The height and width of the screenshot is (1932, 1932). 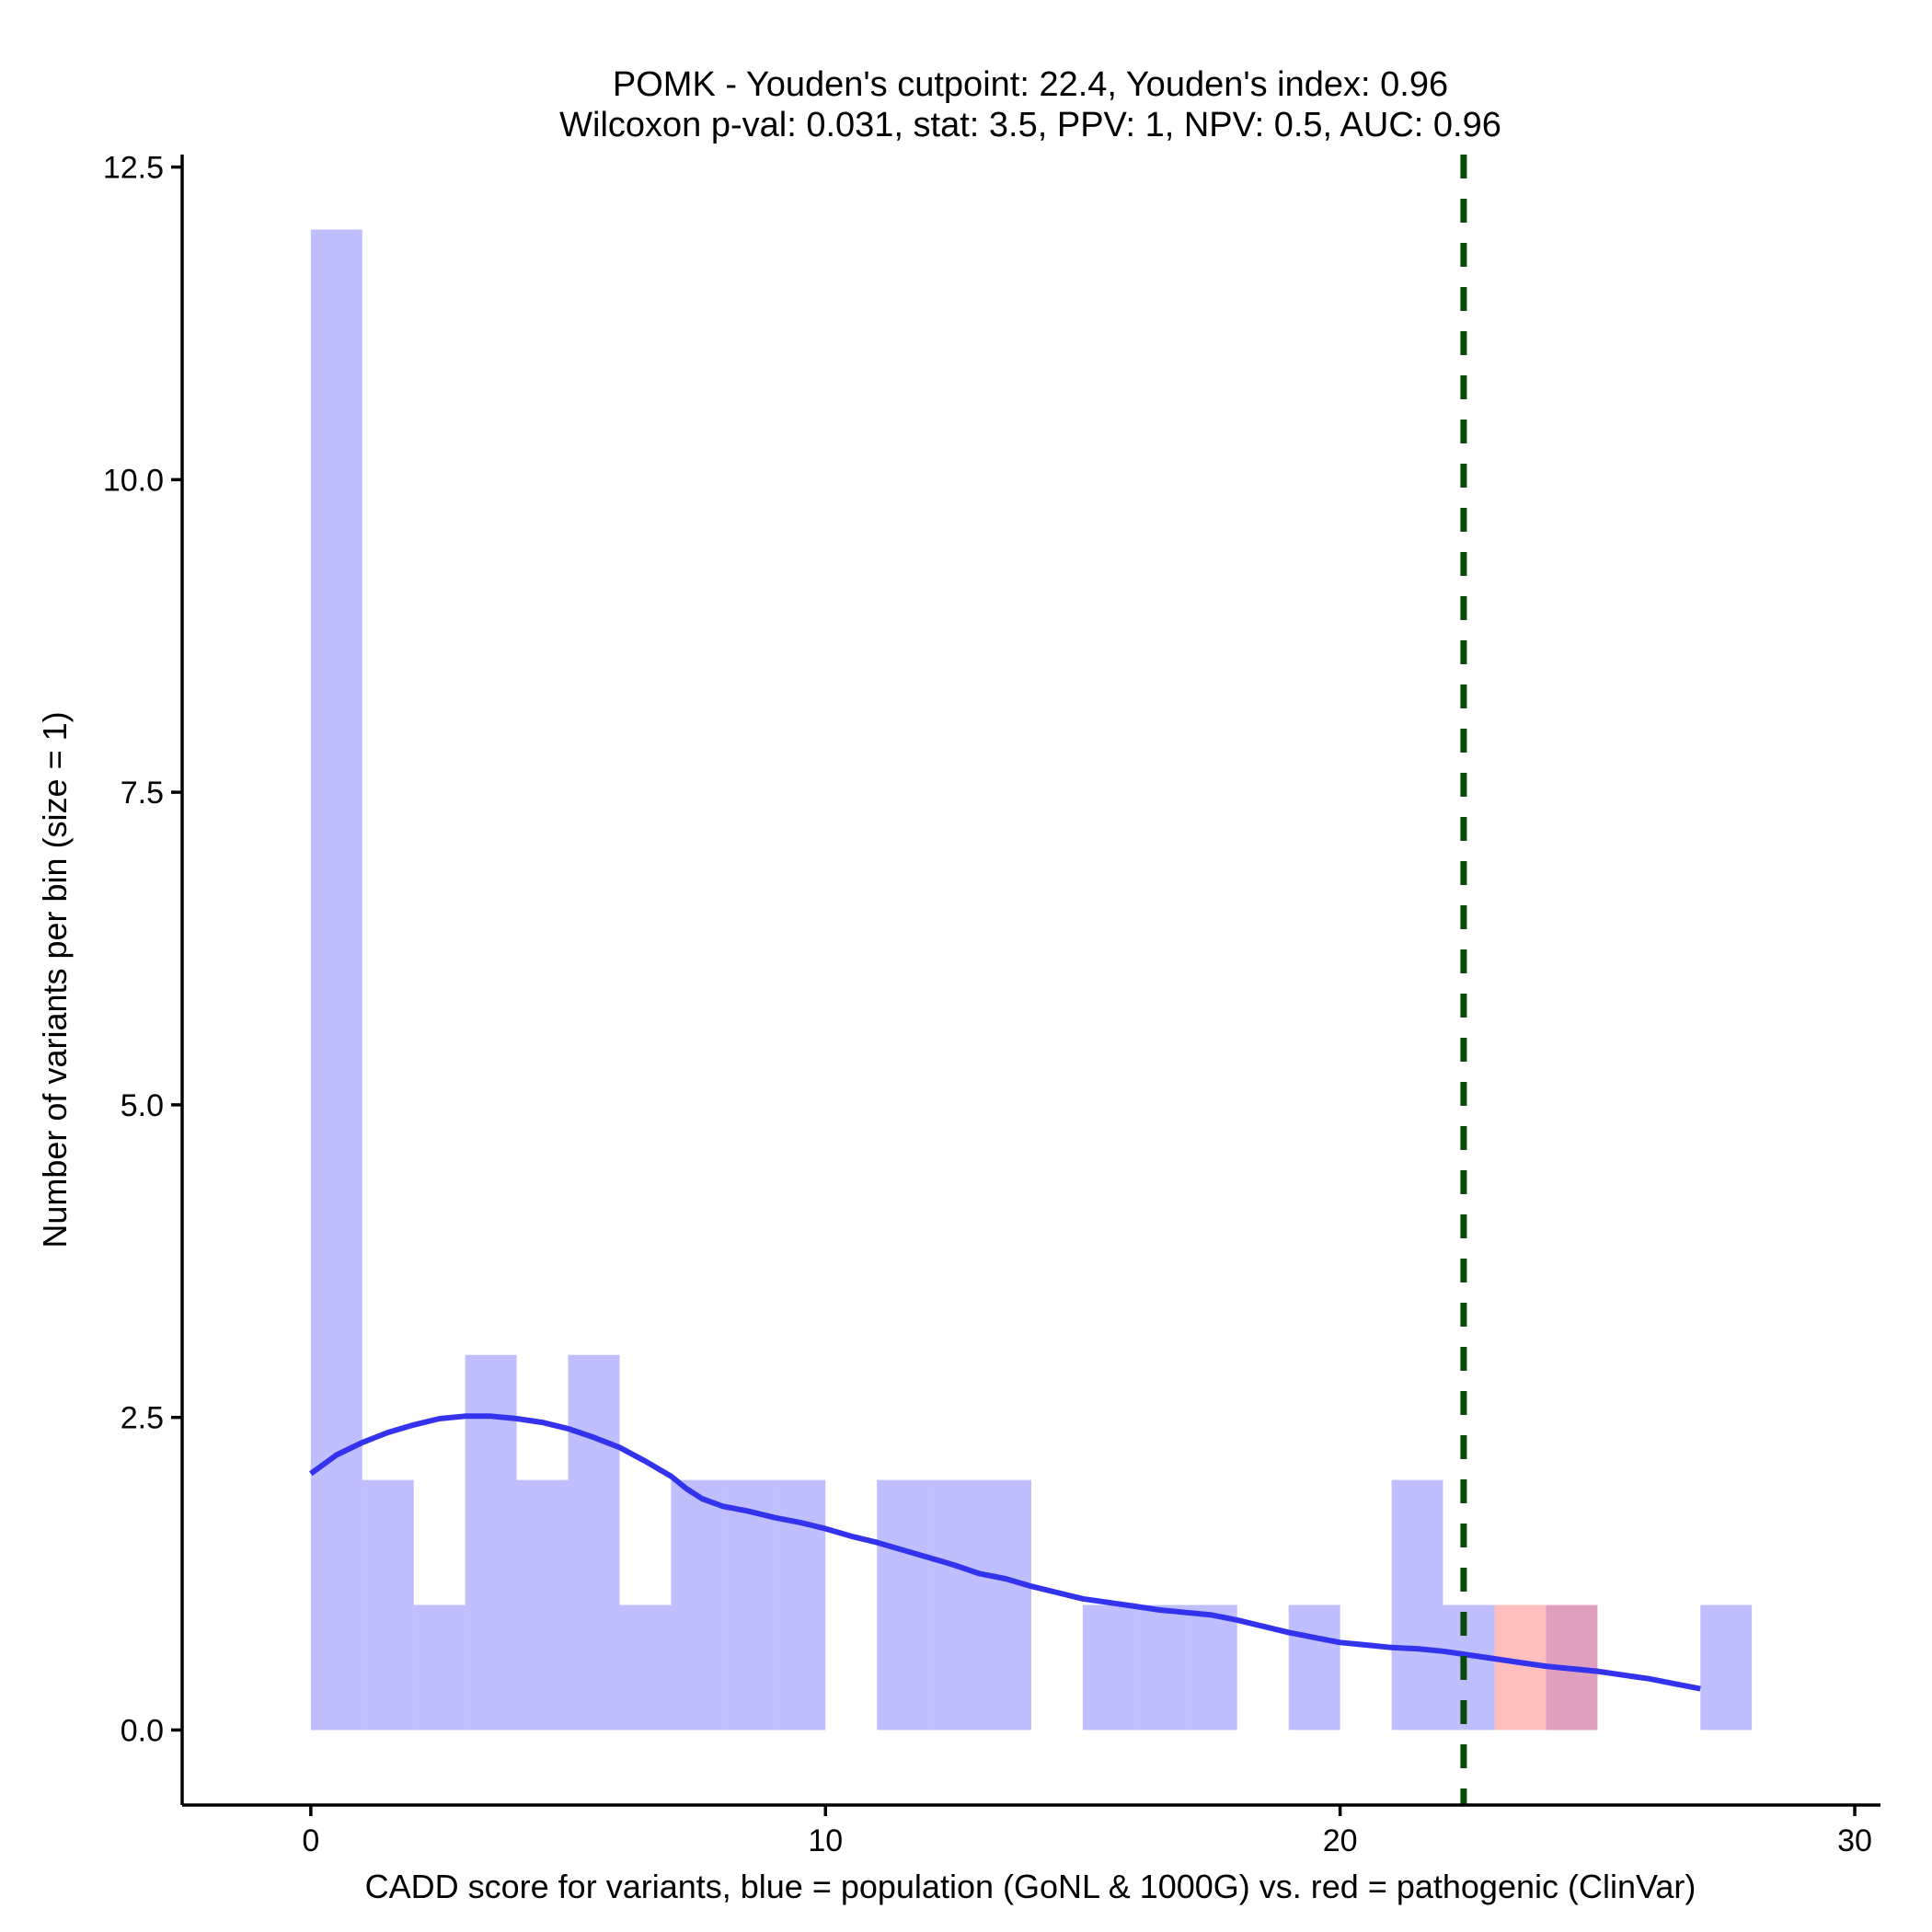 I want to click on x-tick-label: 30, so click(x=1854, y=1840).